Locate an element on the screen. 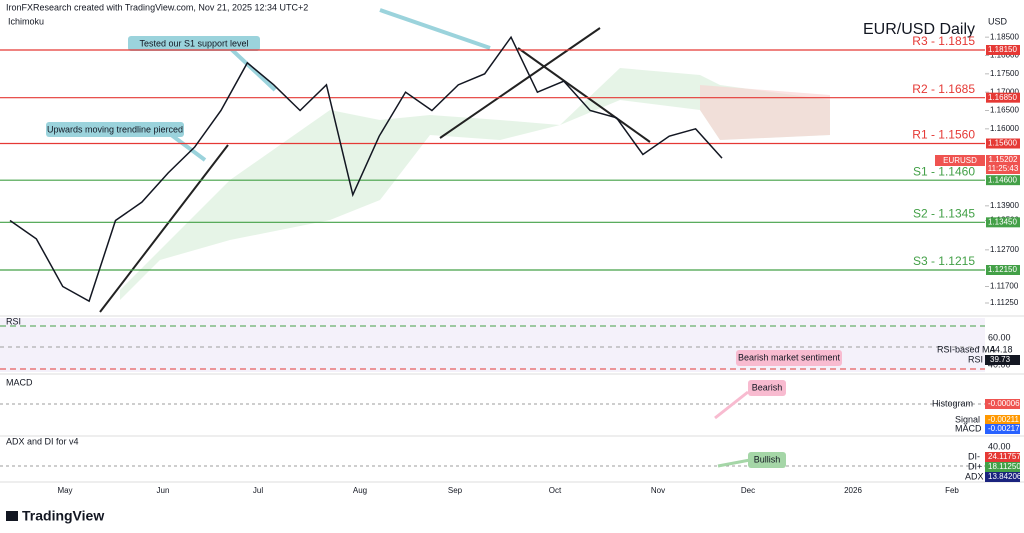 The height and width of the screenshot is (533, 1024). y-tick-label: 1.16000 is located at coordinates (1004, 128).